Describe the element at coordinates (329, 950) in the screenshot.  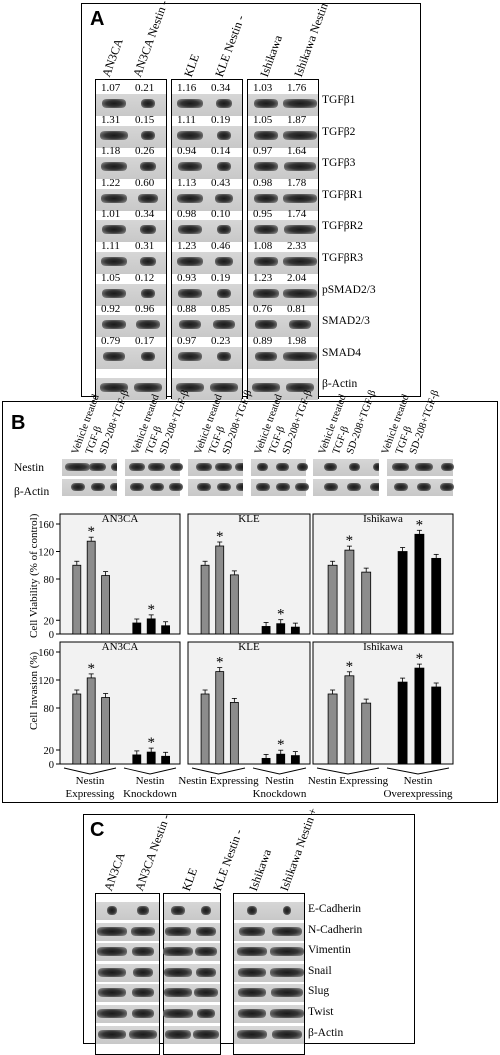
I see `row-label: Vimentin` at that location.